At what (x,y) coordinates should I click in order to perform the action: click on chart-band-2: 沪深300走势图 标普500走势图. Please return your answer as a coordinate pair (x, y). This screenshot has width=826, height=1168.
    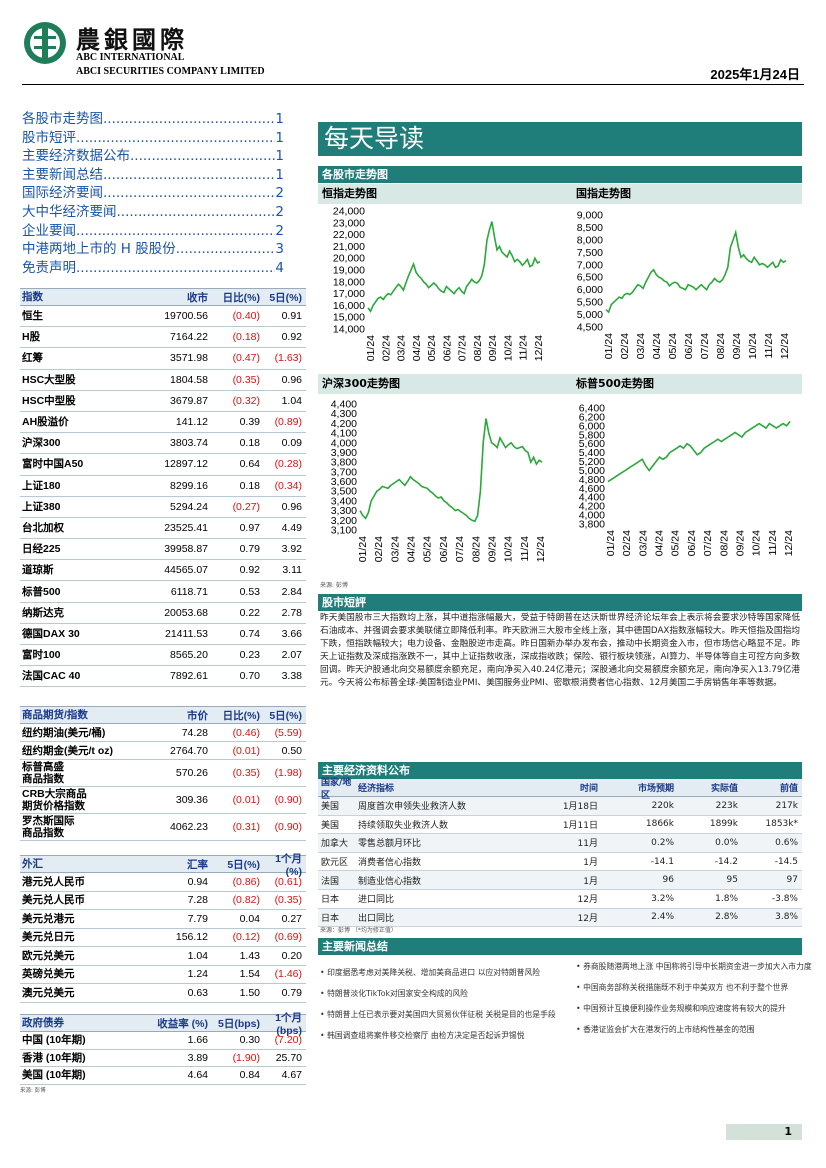
    Looking at the image, I should click on (560, 384).